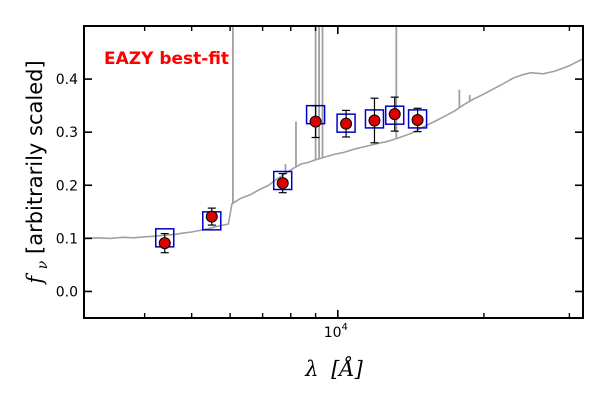 The image size is (600, 400). Describe the element at coordinates (166, 59) in the screenshot. I see `annotation-label: EAZY best-fit` at that location.